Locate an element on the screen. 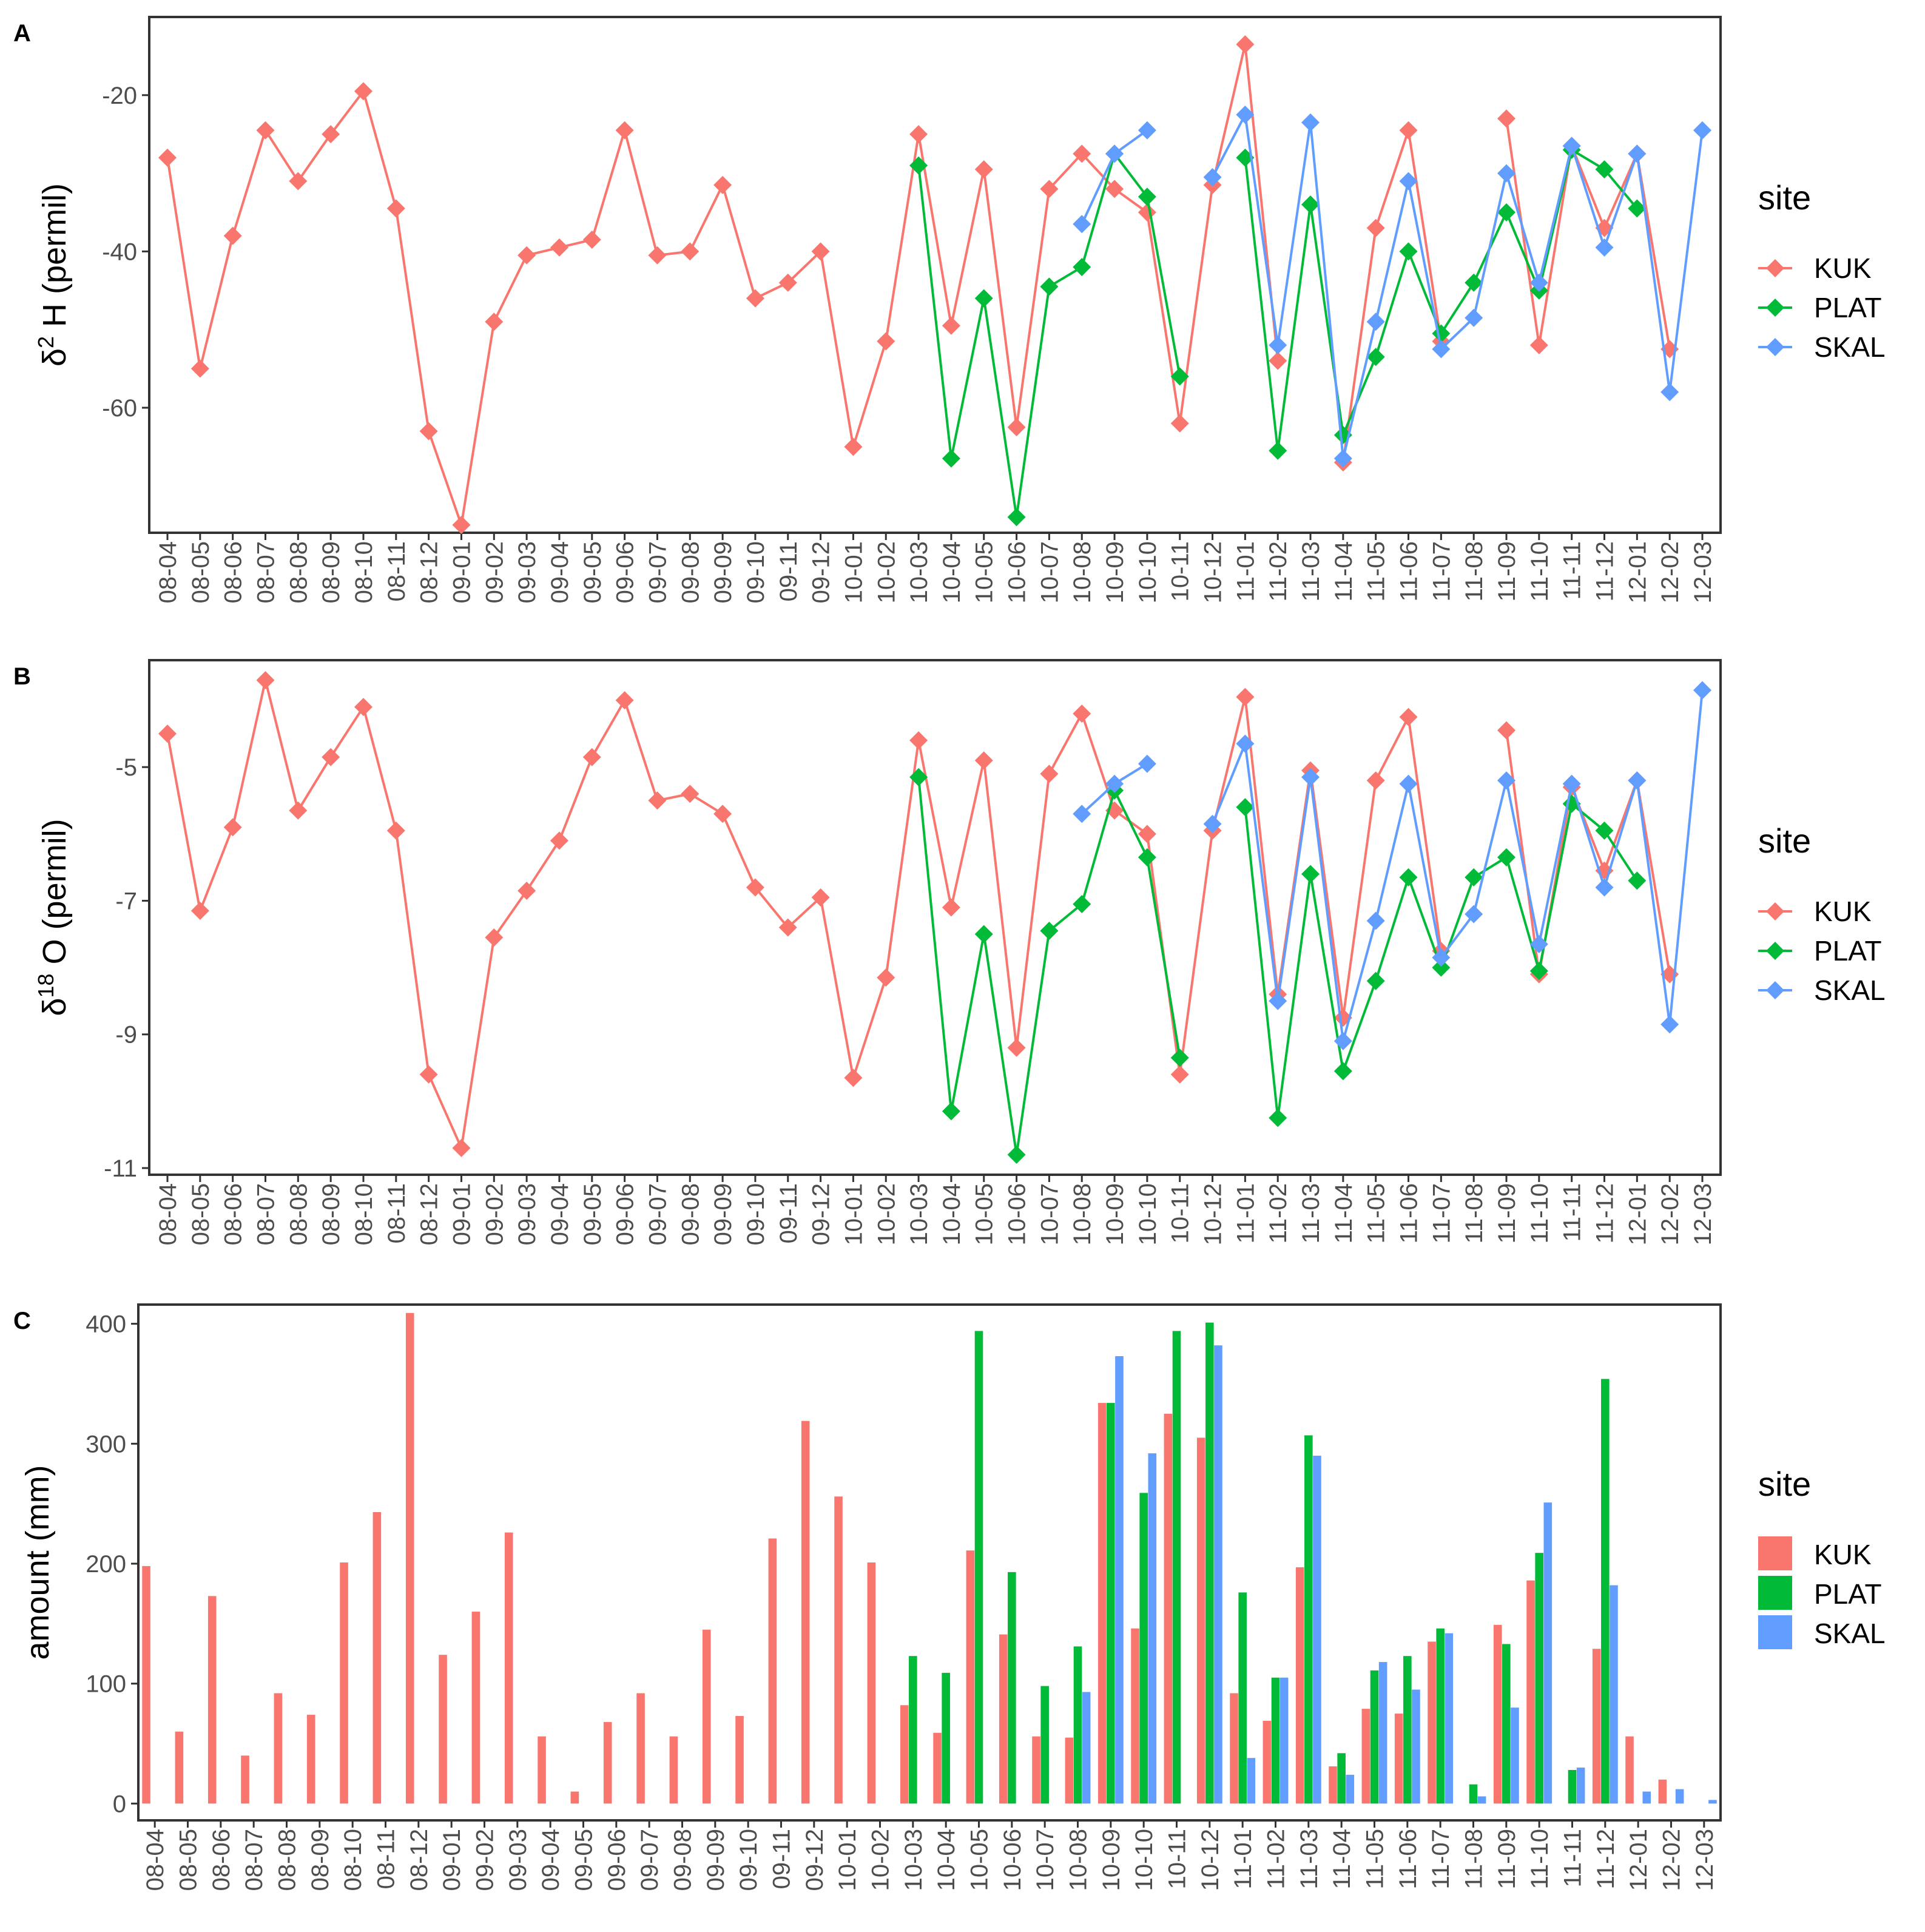 The height and width of the screenshot is (1932, 1925). y-axis-title: δ2 H (permil) is located at coordinates (53, 274).